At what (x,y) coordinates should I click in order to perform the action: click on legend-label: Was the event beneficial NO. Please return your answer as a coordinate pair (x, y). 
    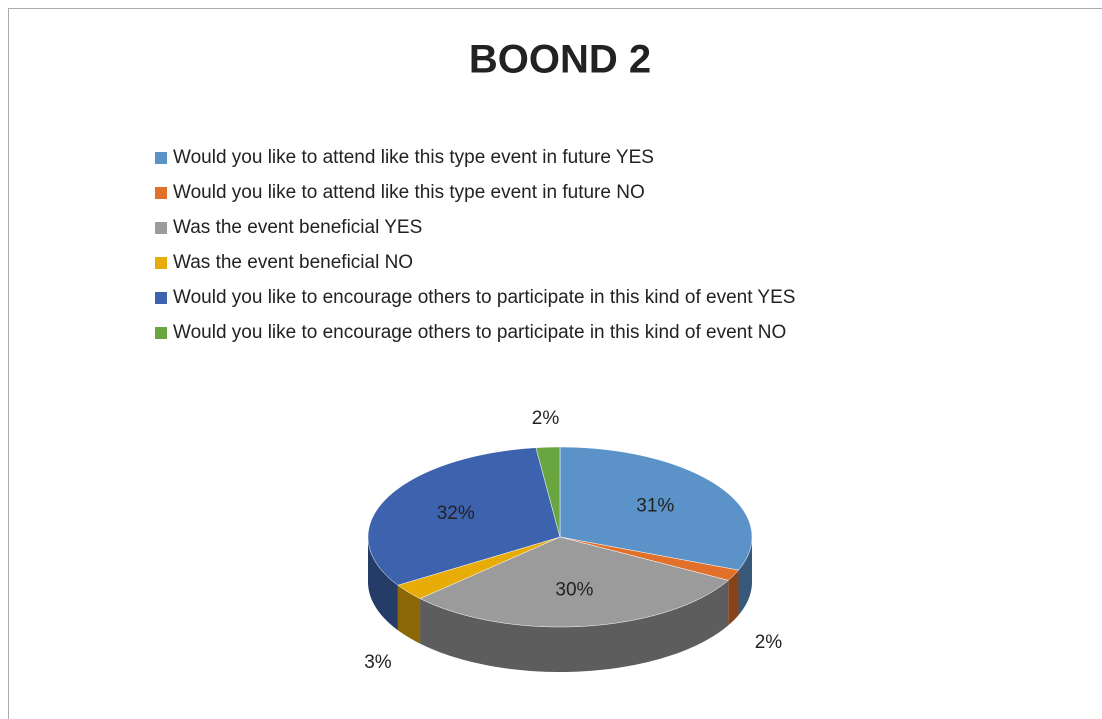
    Looking at the image, I should click on (293, 262).